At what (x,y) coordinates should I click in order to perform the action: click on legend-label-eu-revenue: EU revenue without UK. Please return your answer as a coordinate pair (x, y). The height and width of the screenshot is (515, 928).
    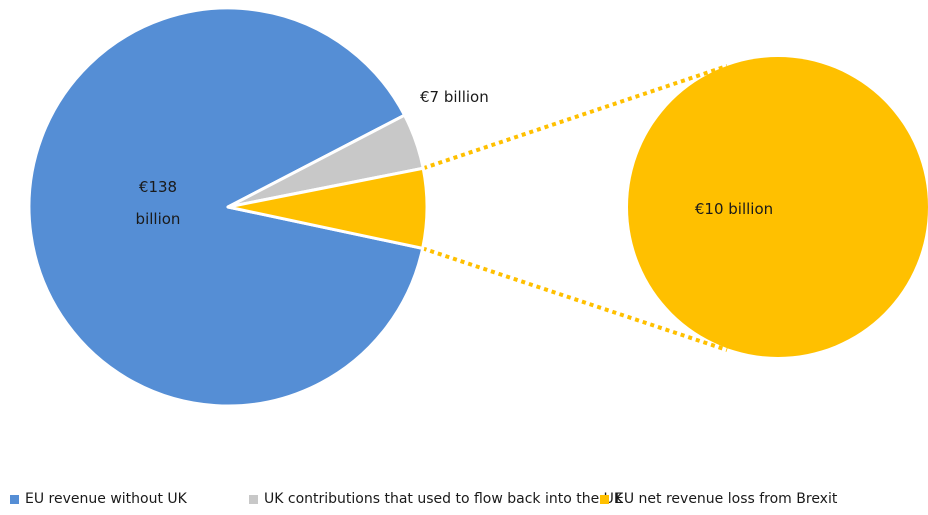
    Looking at the image, I should click on (106, 499).